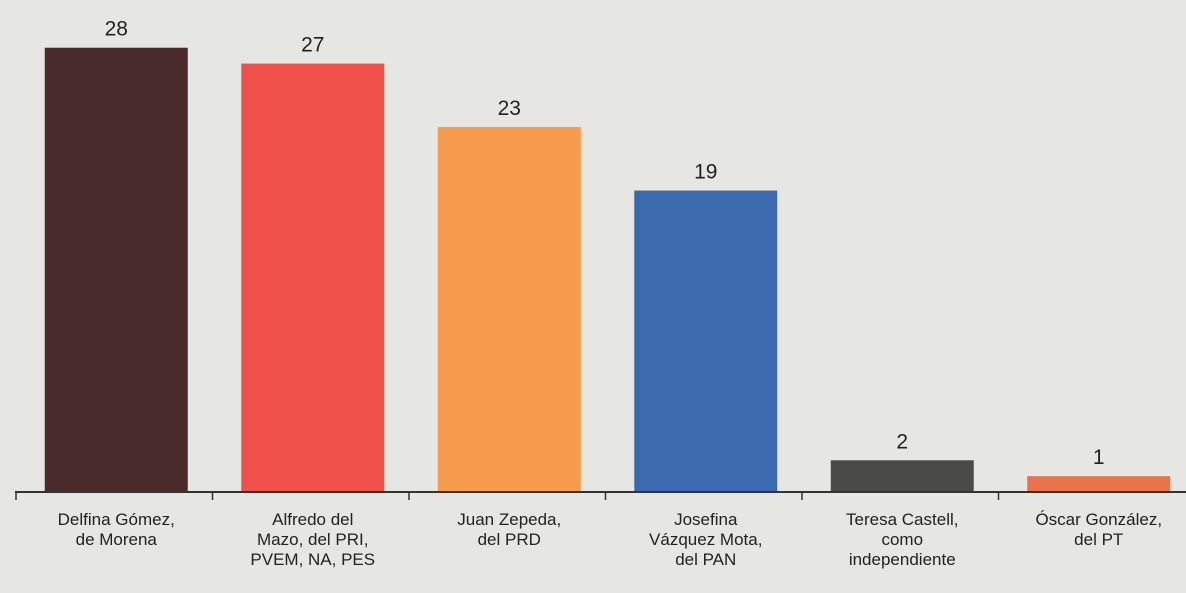  Describe the element at coordinates (312, 45) in the screenshot. I see `value-label: 27` at that location.